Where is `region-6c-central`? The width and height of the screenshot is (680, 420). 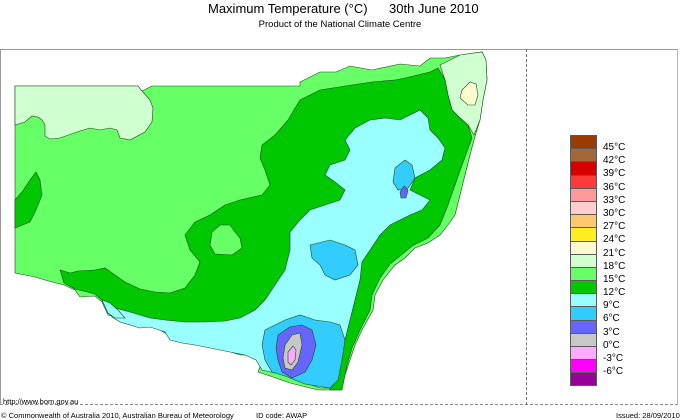 region-6c-central is located at coordinates (404, 175).